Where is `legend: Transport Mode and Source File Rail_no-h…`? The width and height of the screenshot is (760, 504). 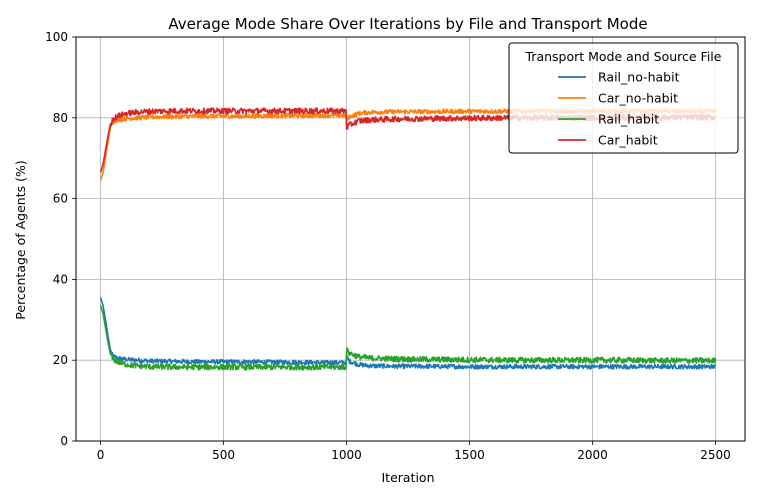 legend: Transport Mode and Source File Rail_no-h… is located at coordinates (623, 98).